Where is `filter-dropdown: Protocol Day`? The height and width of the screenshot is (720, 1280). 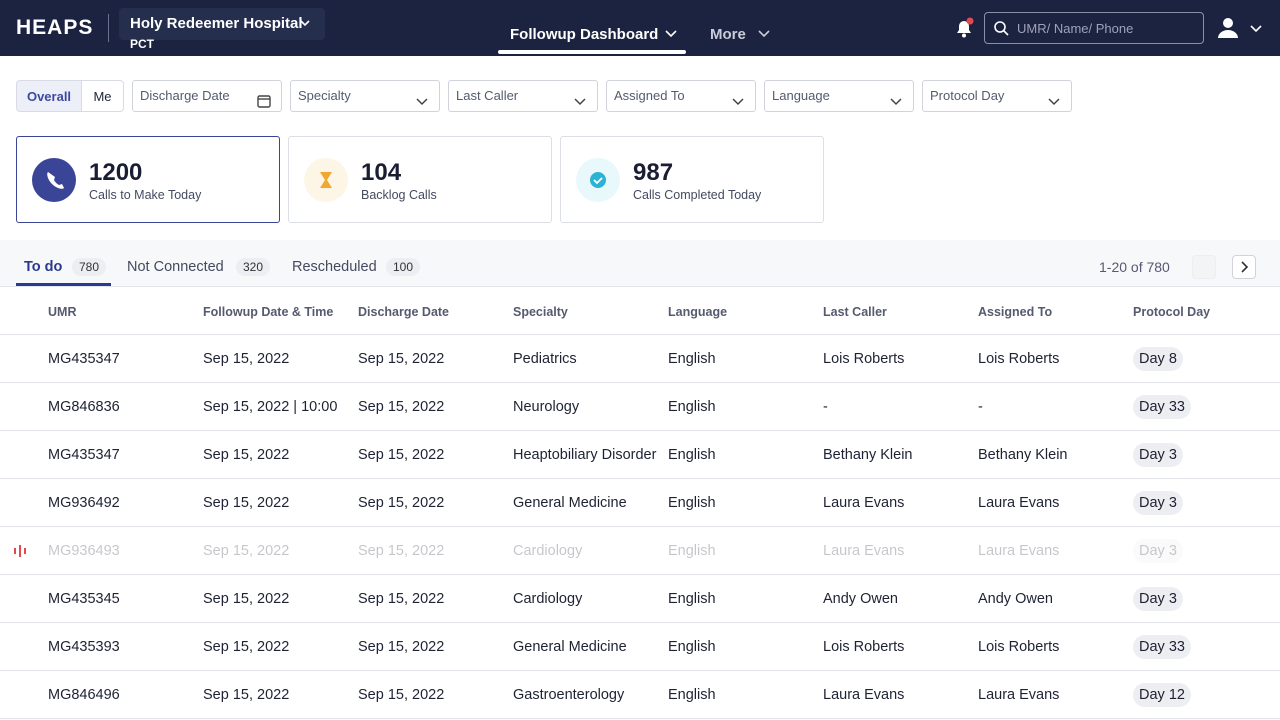
filter-dropdown: Protocol Day is located at coordinates (997, 96).